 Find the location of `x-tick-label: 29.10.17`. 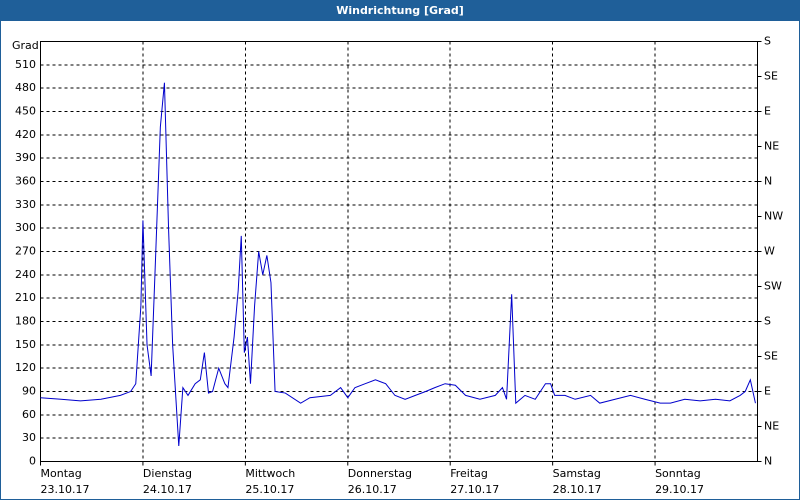

x-tick-label: 29.10.17 is located at coordinates (679, 489).